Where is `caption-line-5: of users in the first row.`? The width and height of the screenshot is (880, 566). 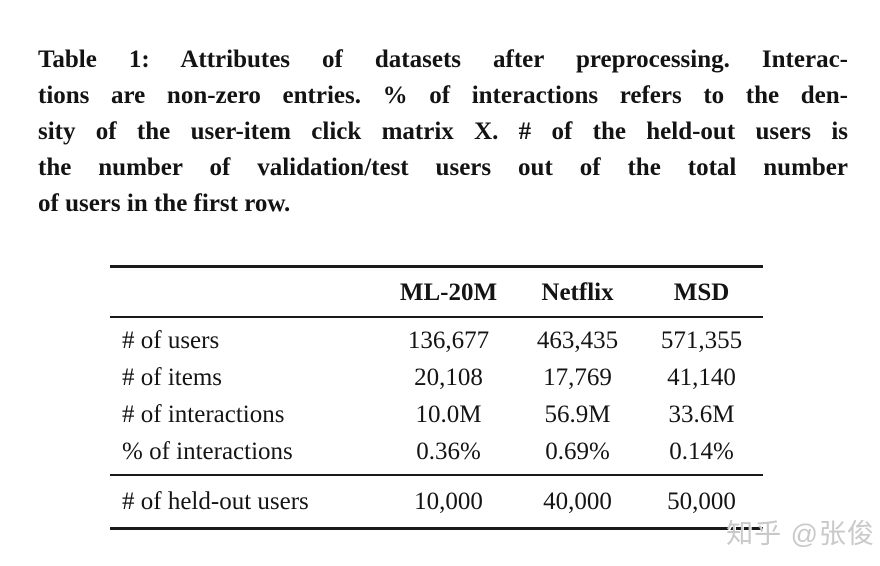
caption-line-5: of users in the first row. is located at coordinates (164, 203).